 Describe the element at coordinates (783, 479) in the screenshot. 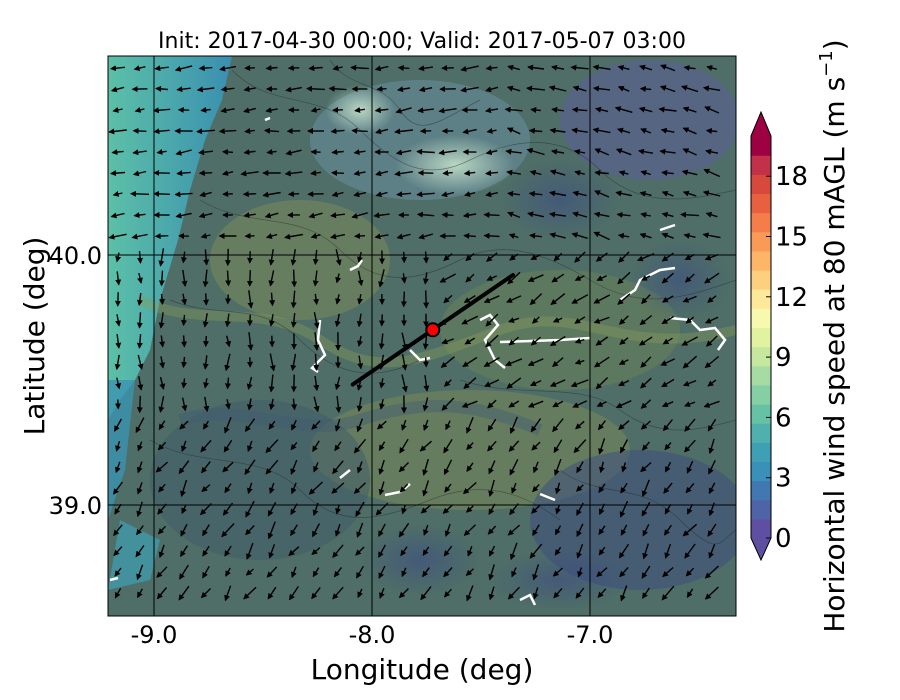

I see `colorbar-tick-label: 3` at that location.